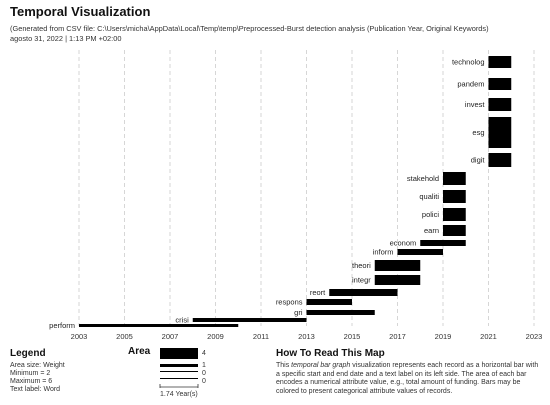 This screenshot has width=550, height=405. What do you see at coordinates (289, 302) in the screenshot?
I see `bar-label: respons` at bounding box center [289, 302].